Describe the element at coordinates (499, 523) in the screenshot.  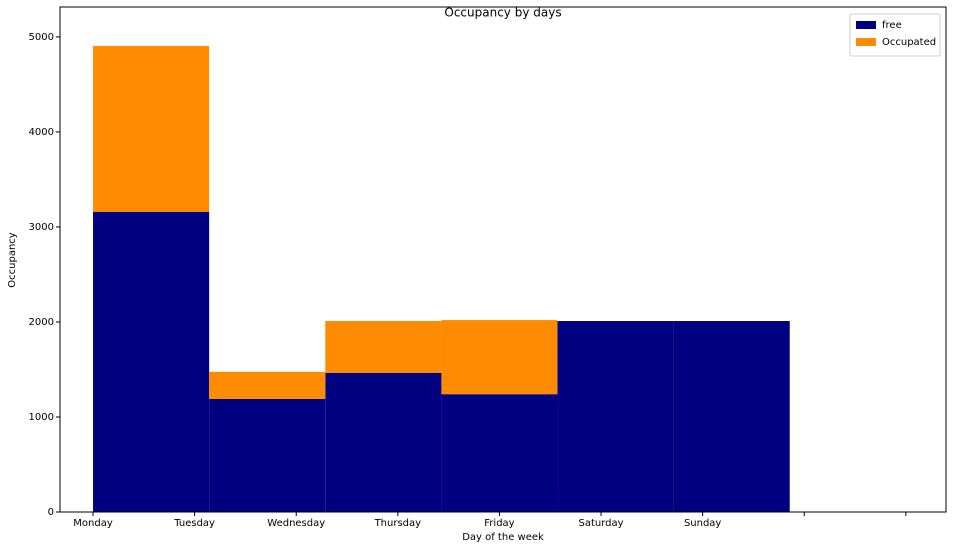
I see `x-tick-label: Friday` at that location.